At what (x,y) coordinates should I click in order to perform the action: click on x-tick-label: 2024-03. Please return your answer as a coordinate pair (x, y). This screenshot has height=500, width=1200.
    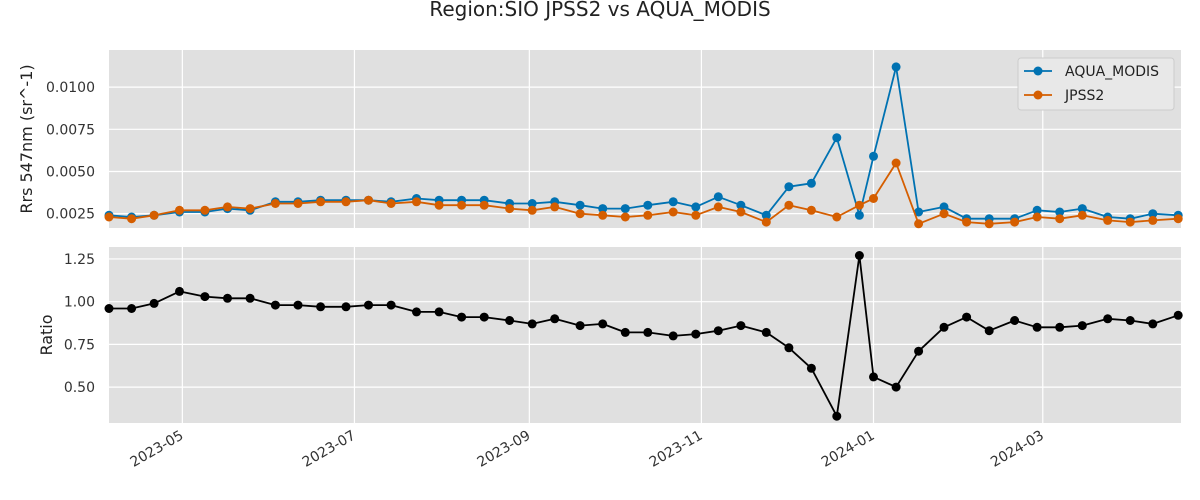
    Looking at the image, I should click on (1017, 449).